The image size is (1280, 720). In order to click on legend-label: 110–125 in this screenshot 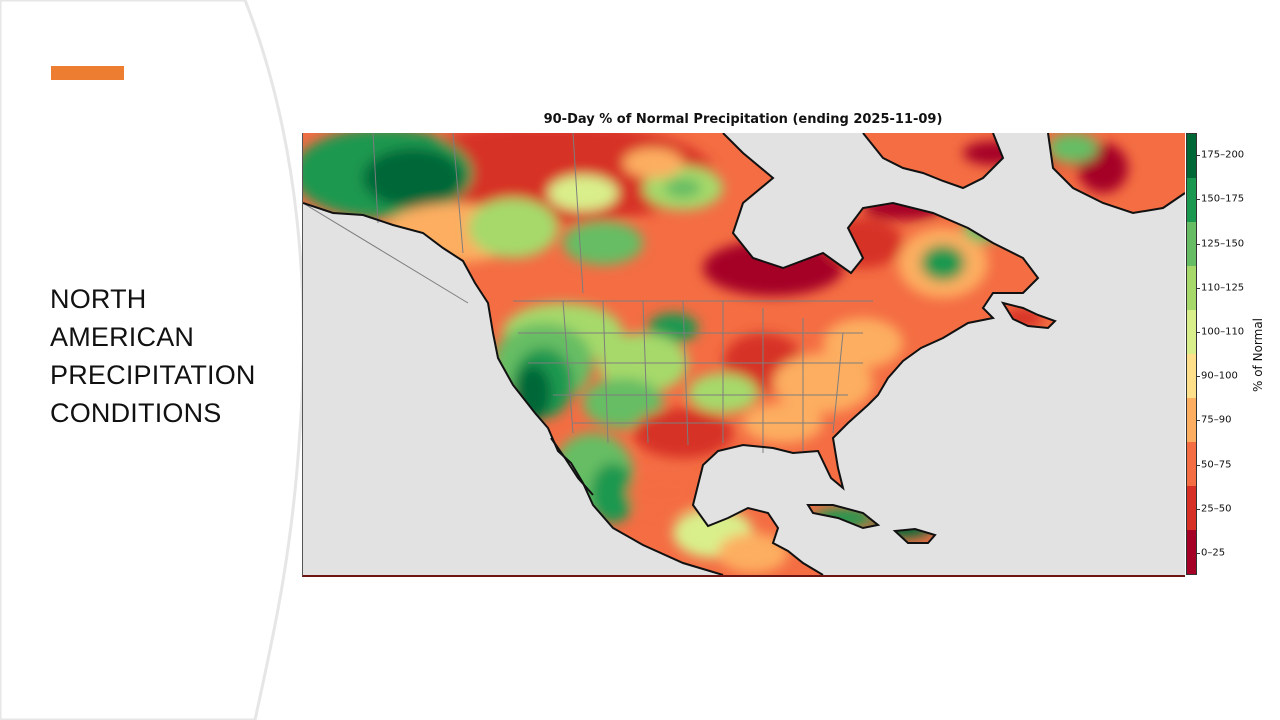, I will do `click(1223, 288)`.